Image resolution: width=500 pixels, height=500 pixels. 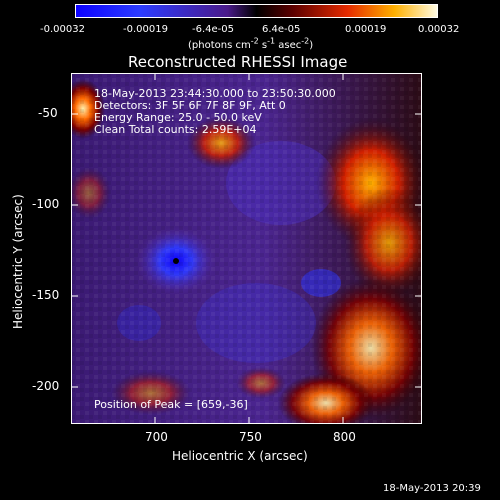 I want to click on peak-marker, so click(x=176, y=261).